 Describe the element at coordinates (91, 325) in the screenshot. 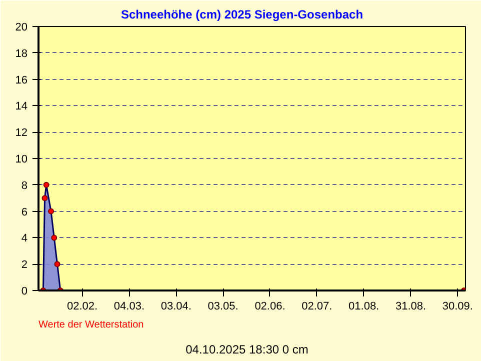

I see `text: Werte der Wetterstation` at that location.